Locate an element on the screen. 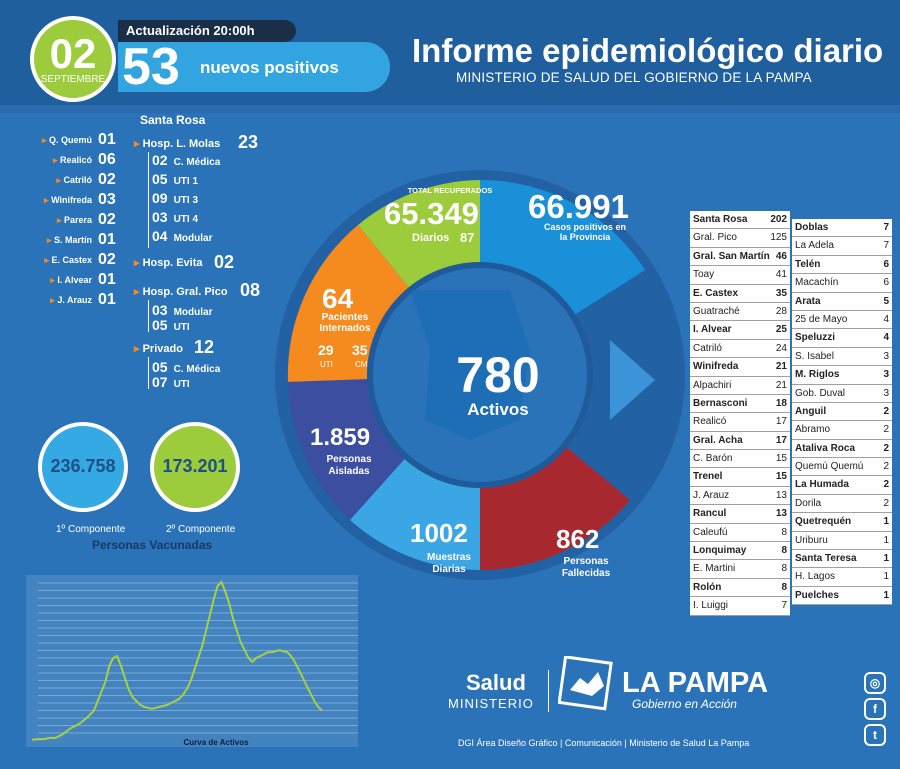  table-cell-name: Gob. Duval is located at coordinates (820, 393).